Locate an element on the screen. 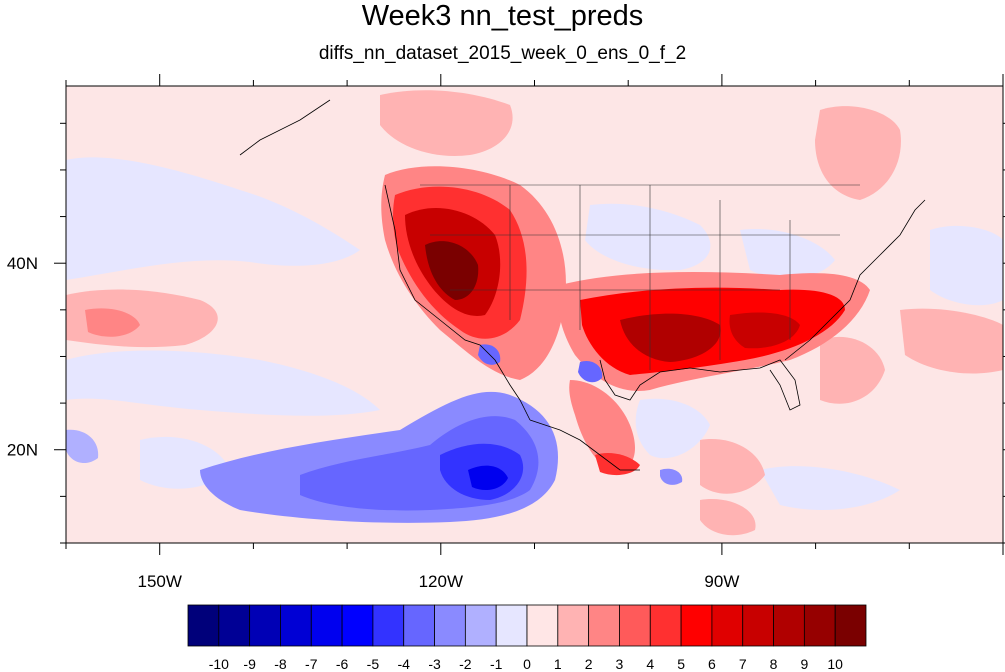 The width and height of the screenshot is (1005, 672). colorbar-label: 4 is located at coordinates (650, 664).